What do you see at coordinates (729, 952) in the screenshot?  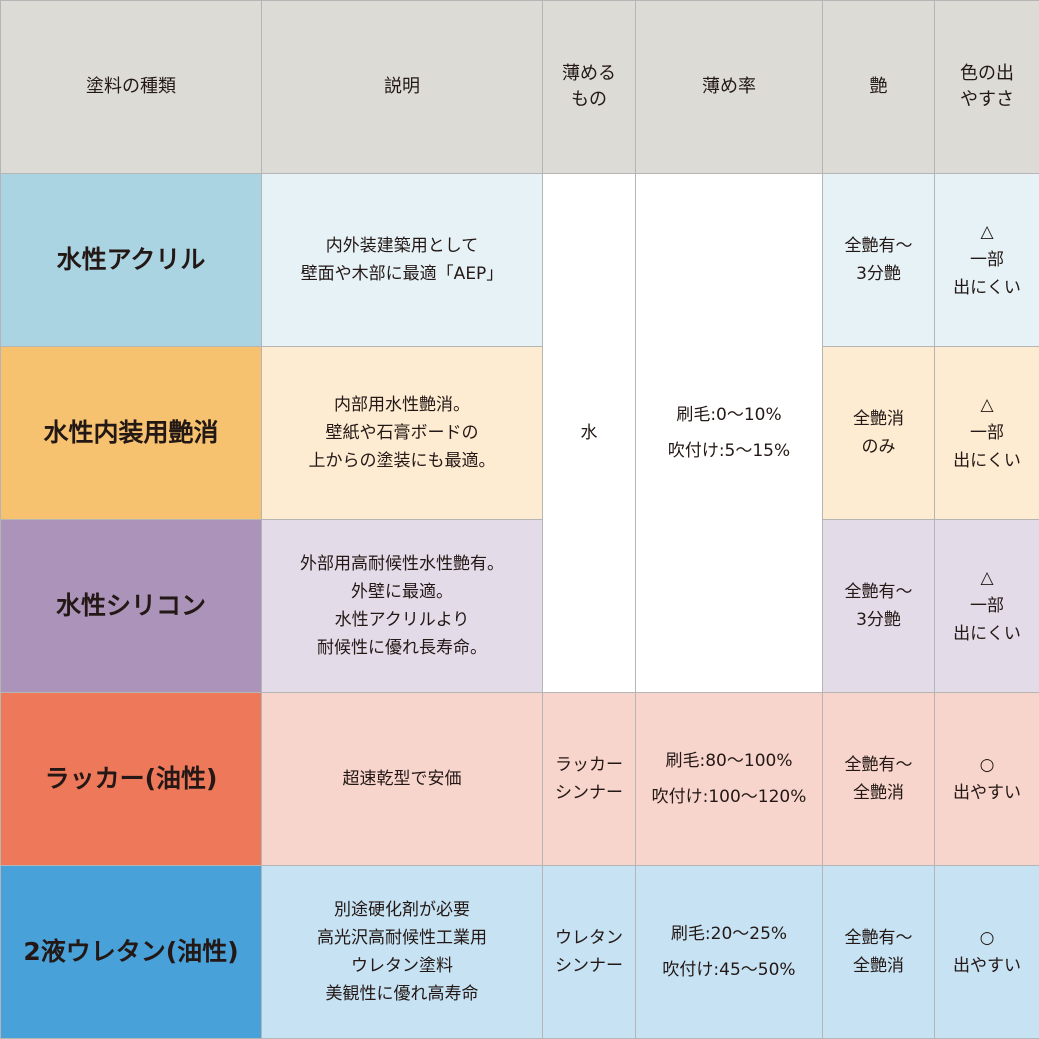 I see `ratio: 刷毛:20〜25% 吹付け:45〜50%` at bounding box center [729, 952].